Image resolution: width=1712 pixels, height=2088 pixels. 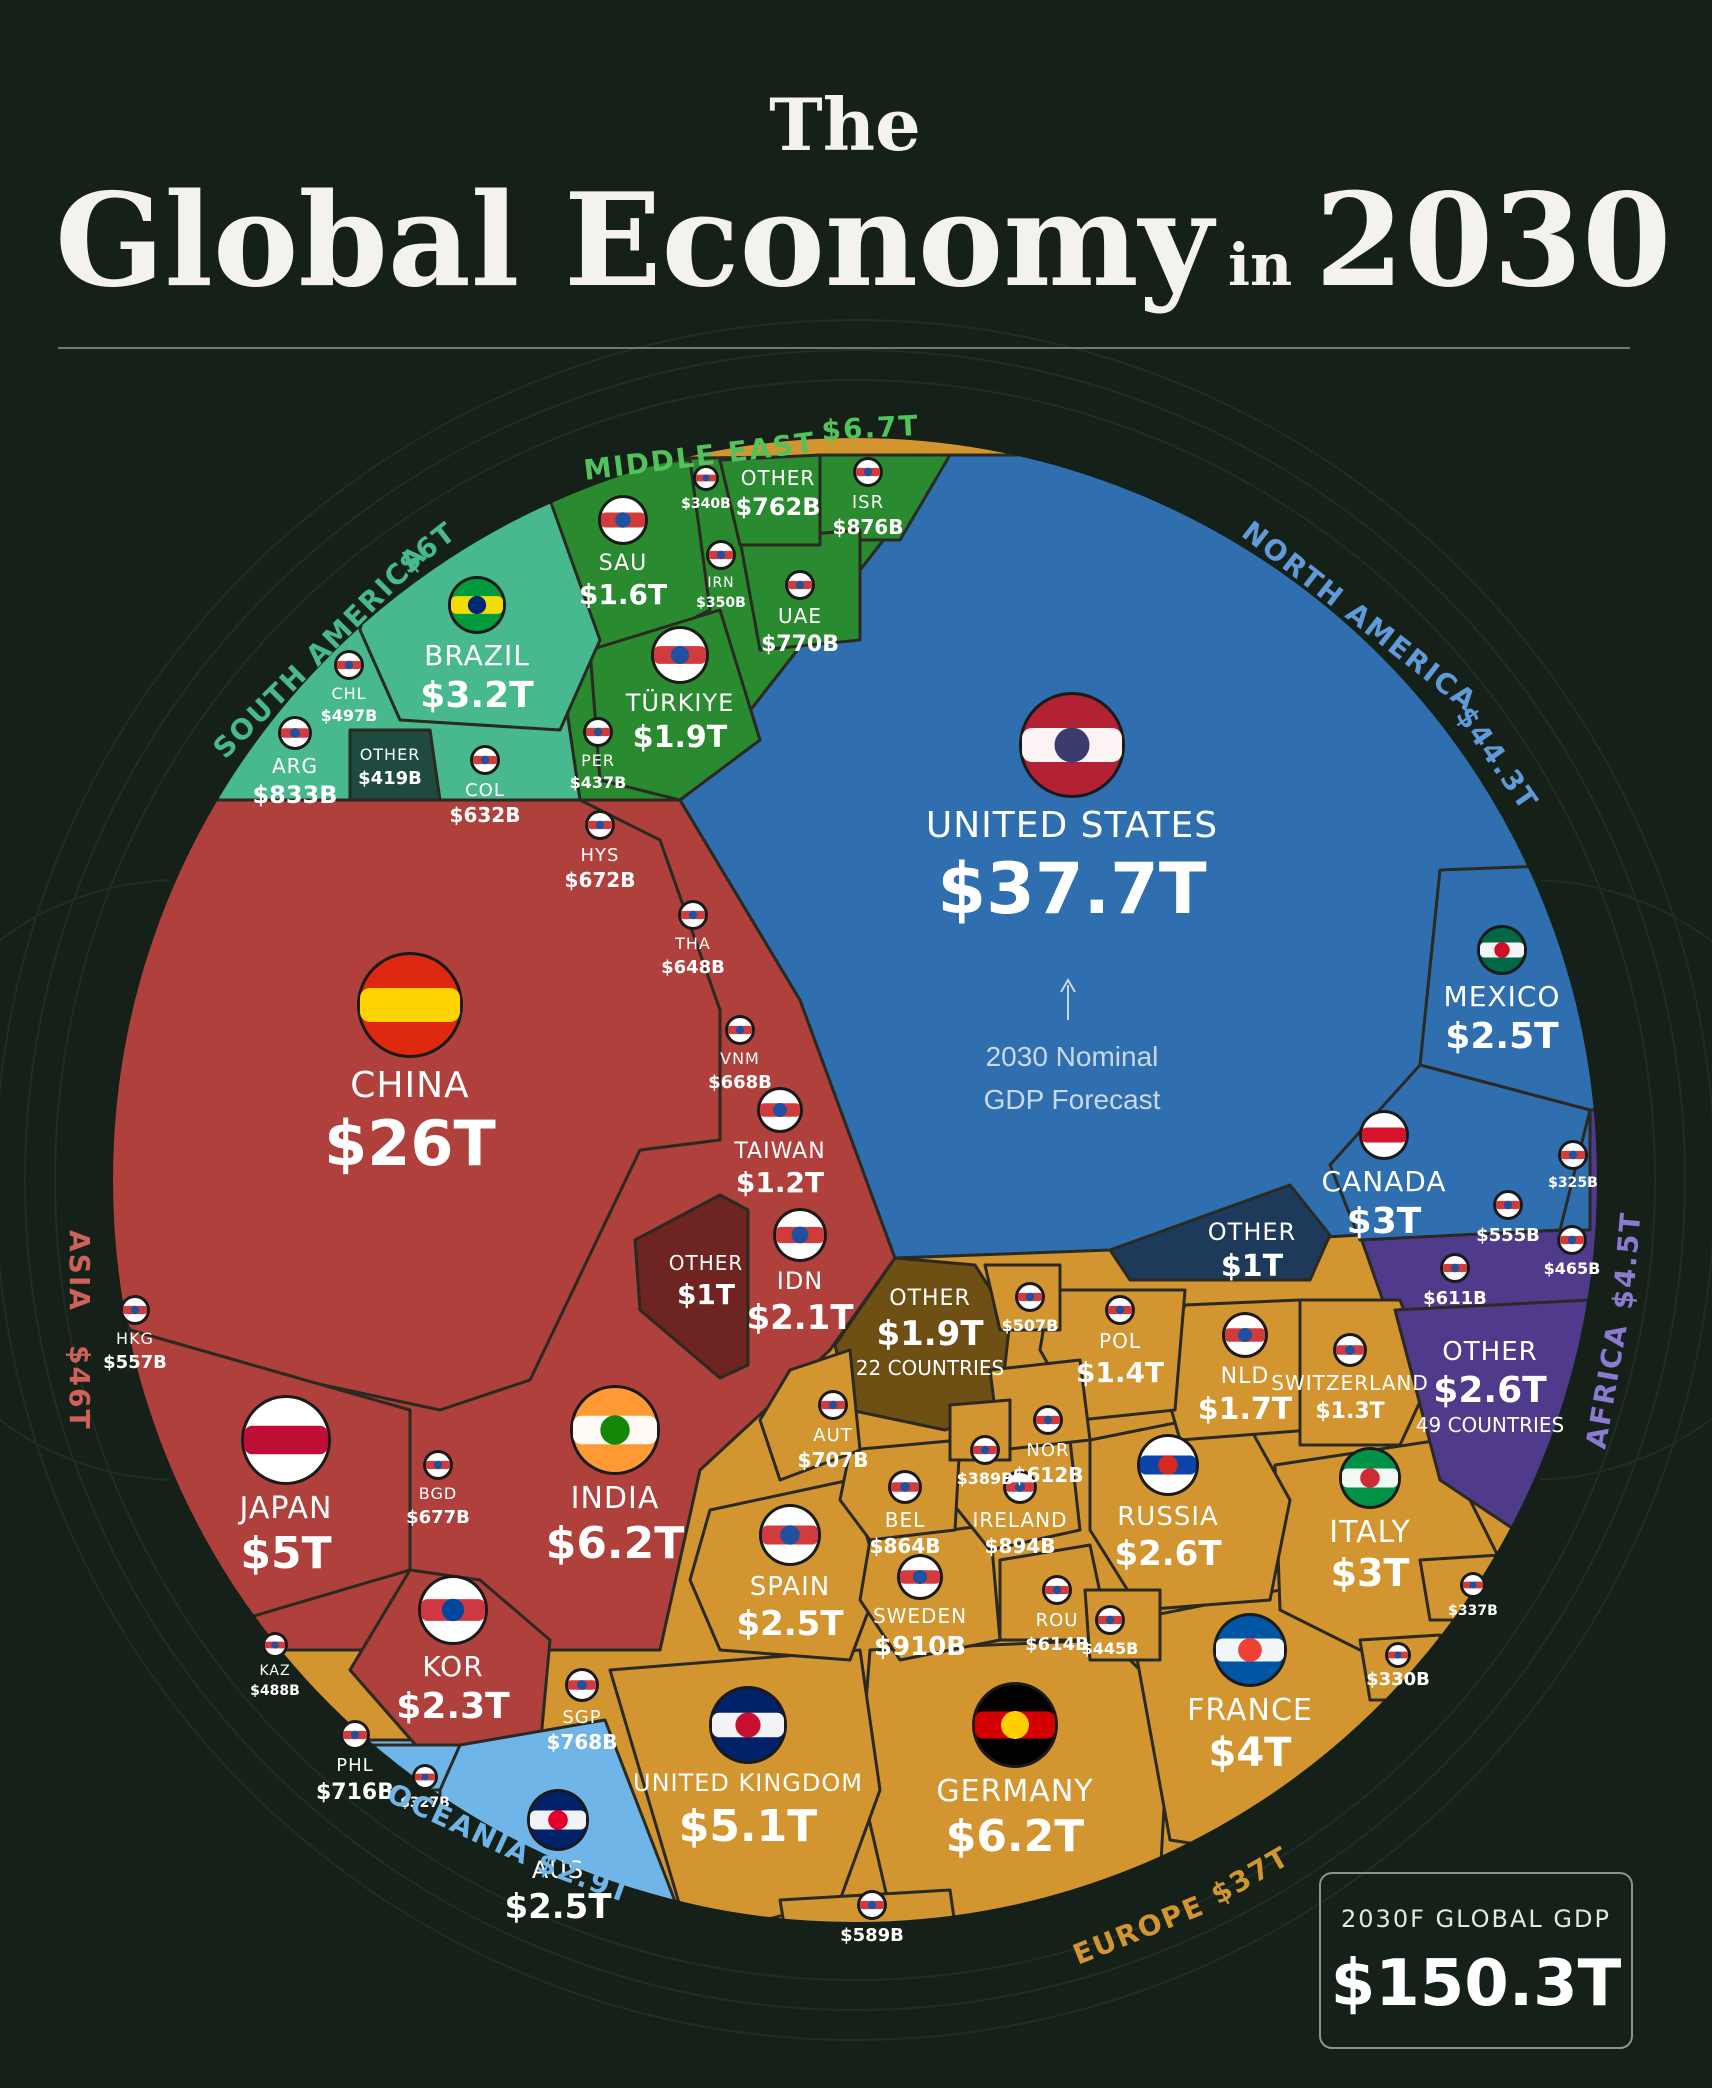 What do you see at coordinates (1168, 1465) in the screenshot?
I see `russia-flag-icon` at bounding box center [1168, 1465].